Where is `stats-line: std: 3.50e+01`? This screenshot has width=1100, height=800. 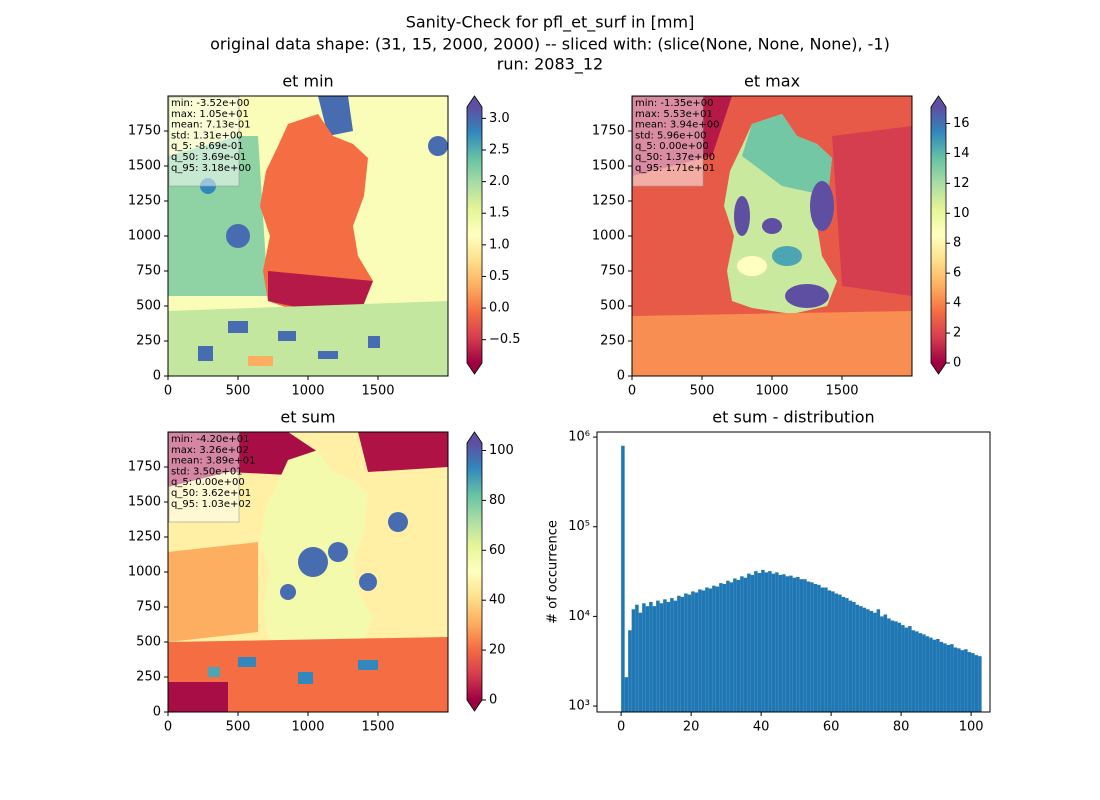
stats-line: std: 3.50e+01 is located at coordinates (207, 471).